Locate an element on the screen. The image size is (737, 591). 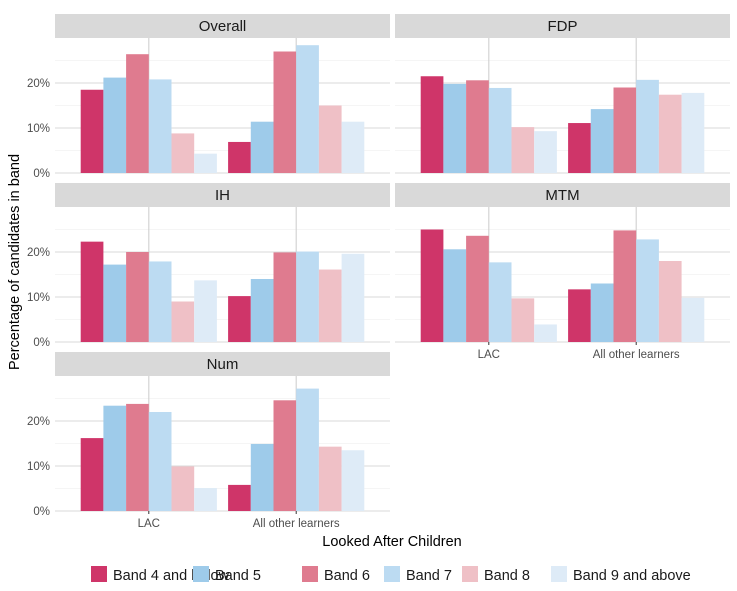
y-axis-title: Percentage of candidates in band is located at coordinates (15, 262).